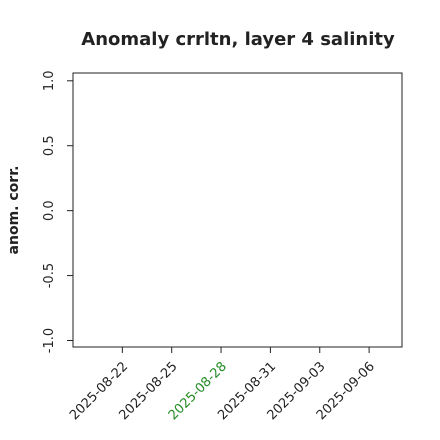 Image resolution: width=440 pixels, height=440 pixels. Describe the element at coordinates (49, 340) in the screenshot. I see `y-tick-label: -1.0` at that location.